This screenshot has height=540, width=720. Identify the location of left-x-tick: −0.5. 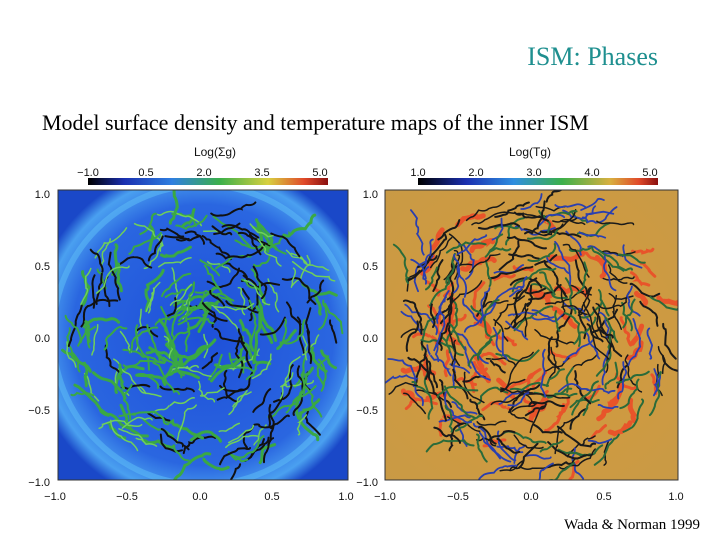
(127, 497).